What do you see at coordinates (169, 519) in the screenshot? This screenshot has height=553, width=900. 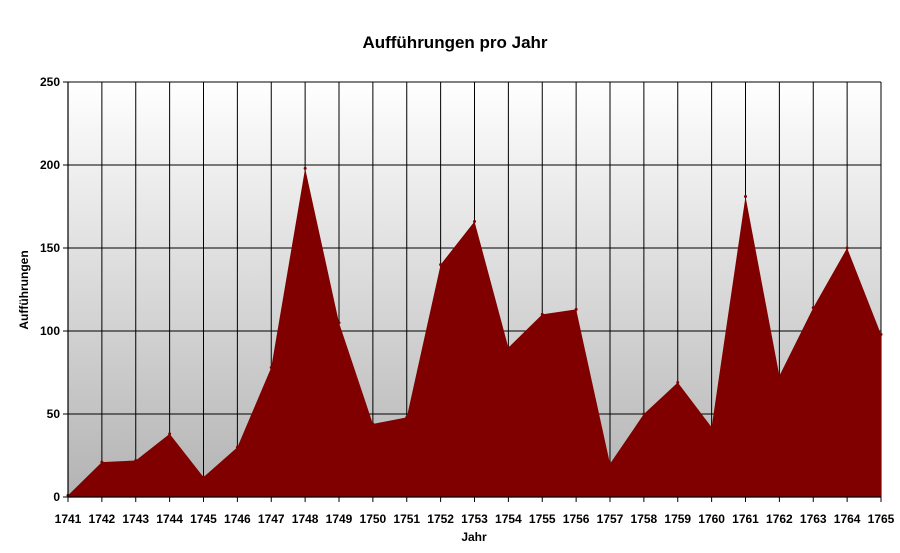 I see `x-tick-label-1744: 1744` at bounding box center [169, 519].